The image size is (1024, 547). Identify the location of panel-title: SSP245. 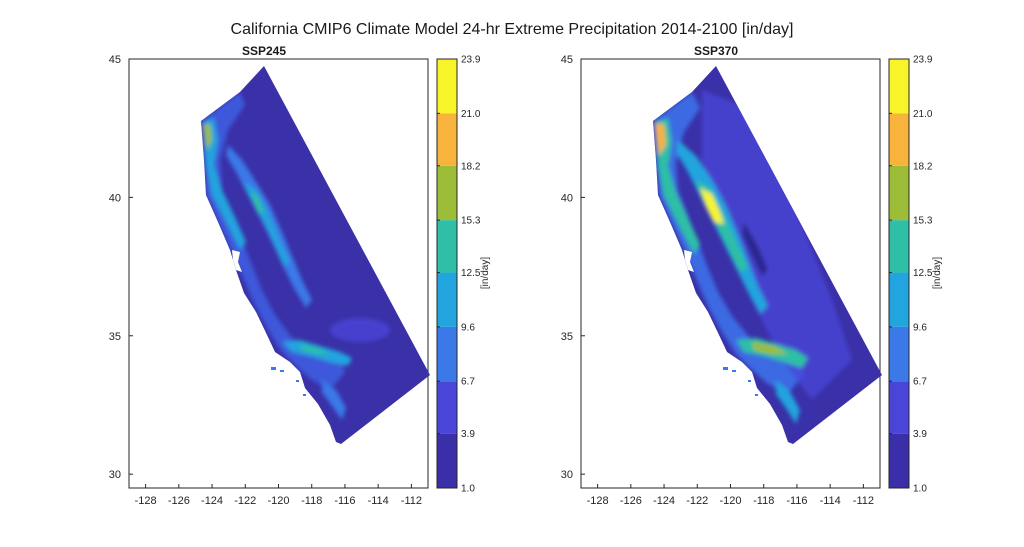
(264, 51).